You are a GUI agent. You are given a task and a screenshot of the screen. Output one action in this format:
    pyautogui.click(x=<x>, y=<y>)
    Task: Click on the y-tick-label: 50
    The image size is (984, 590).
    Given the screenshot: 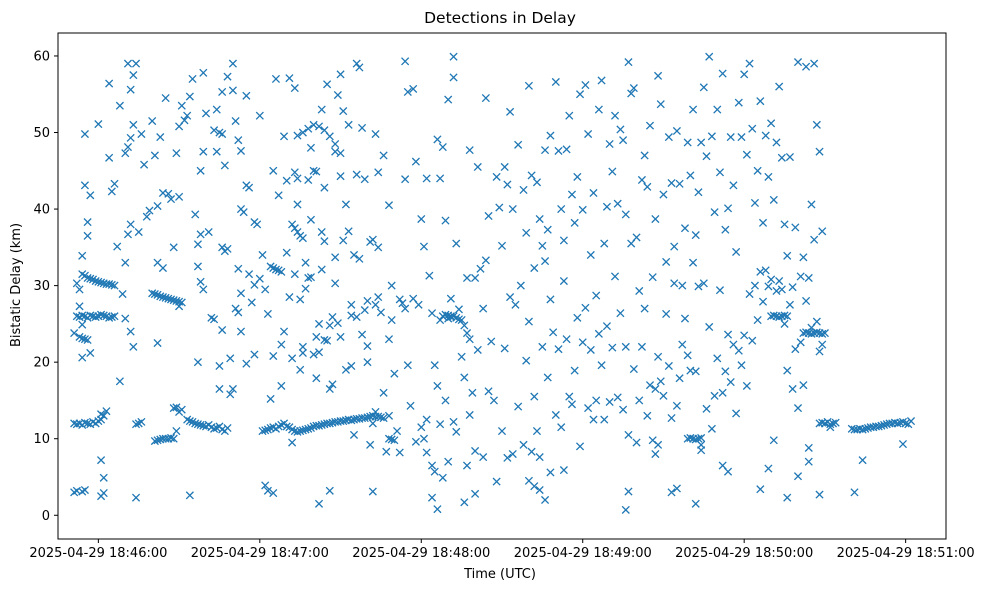 What is the action you would take?
    pyautogui.click(x=41, y=133)
    